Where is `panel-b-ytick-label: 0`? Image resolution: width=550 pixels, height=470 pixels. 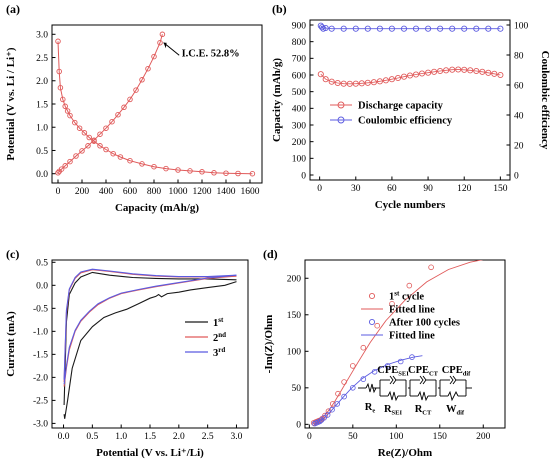
panel-b-ytick-label: 0 is located at coordinates (303, 176).